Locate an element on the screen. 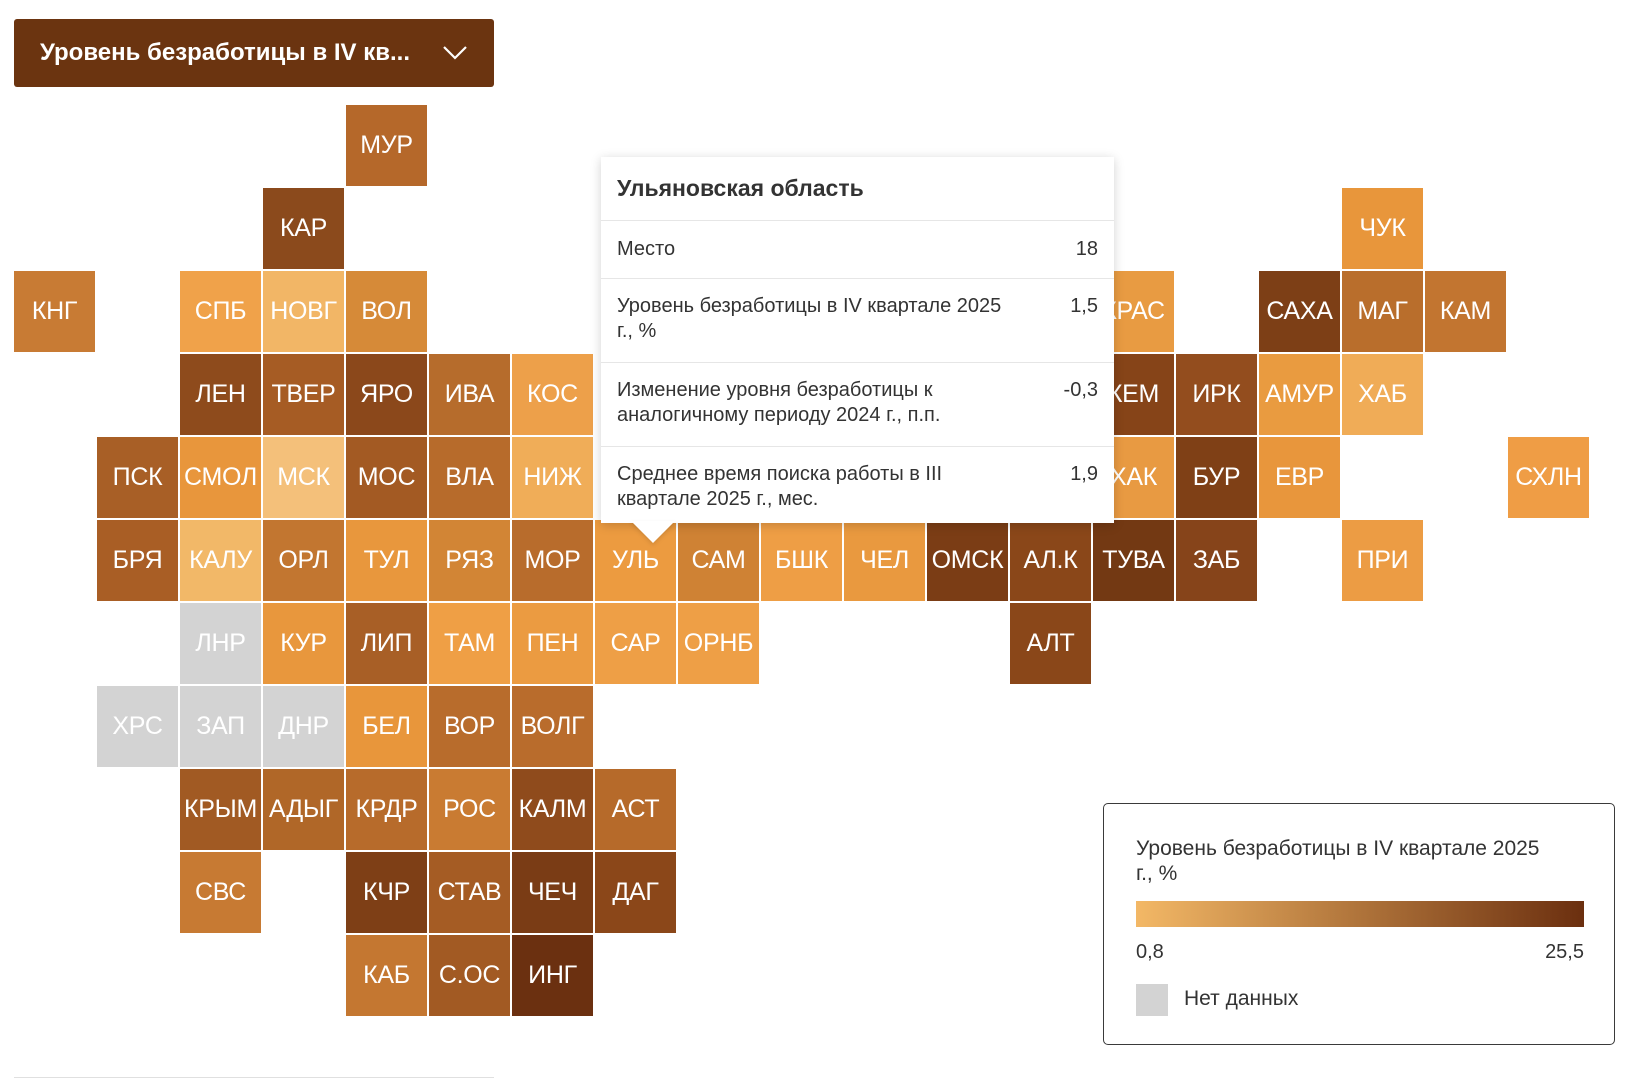  region-tile: ЗАП is located at coordinates (220, 726).